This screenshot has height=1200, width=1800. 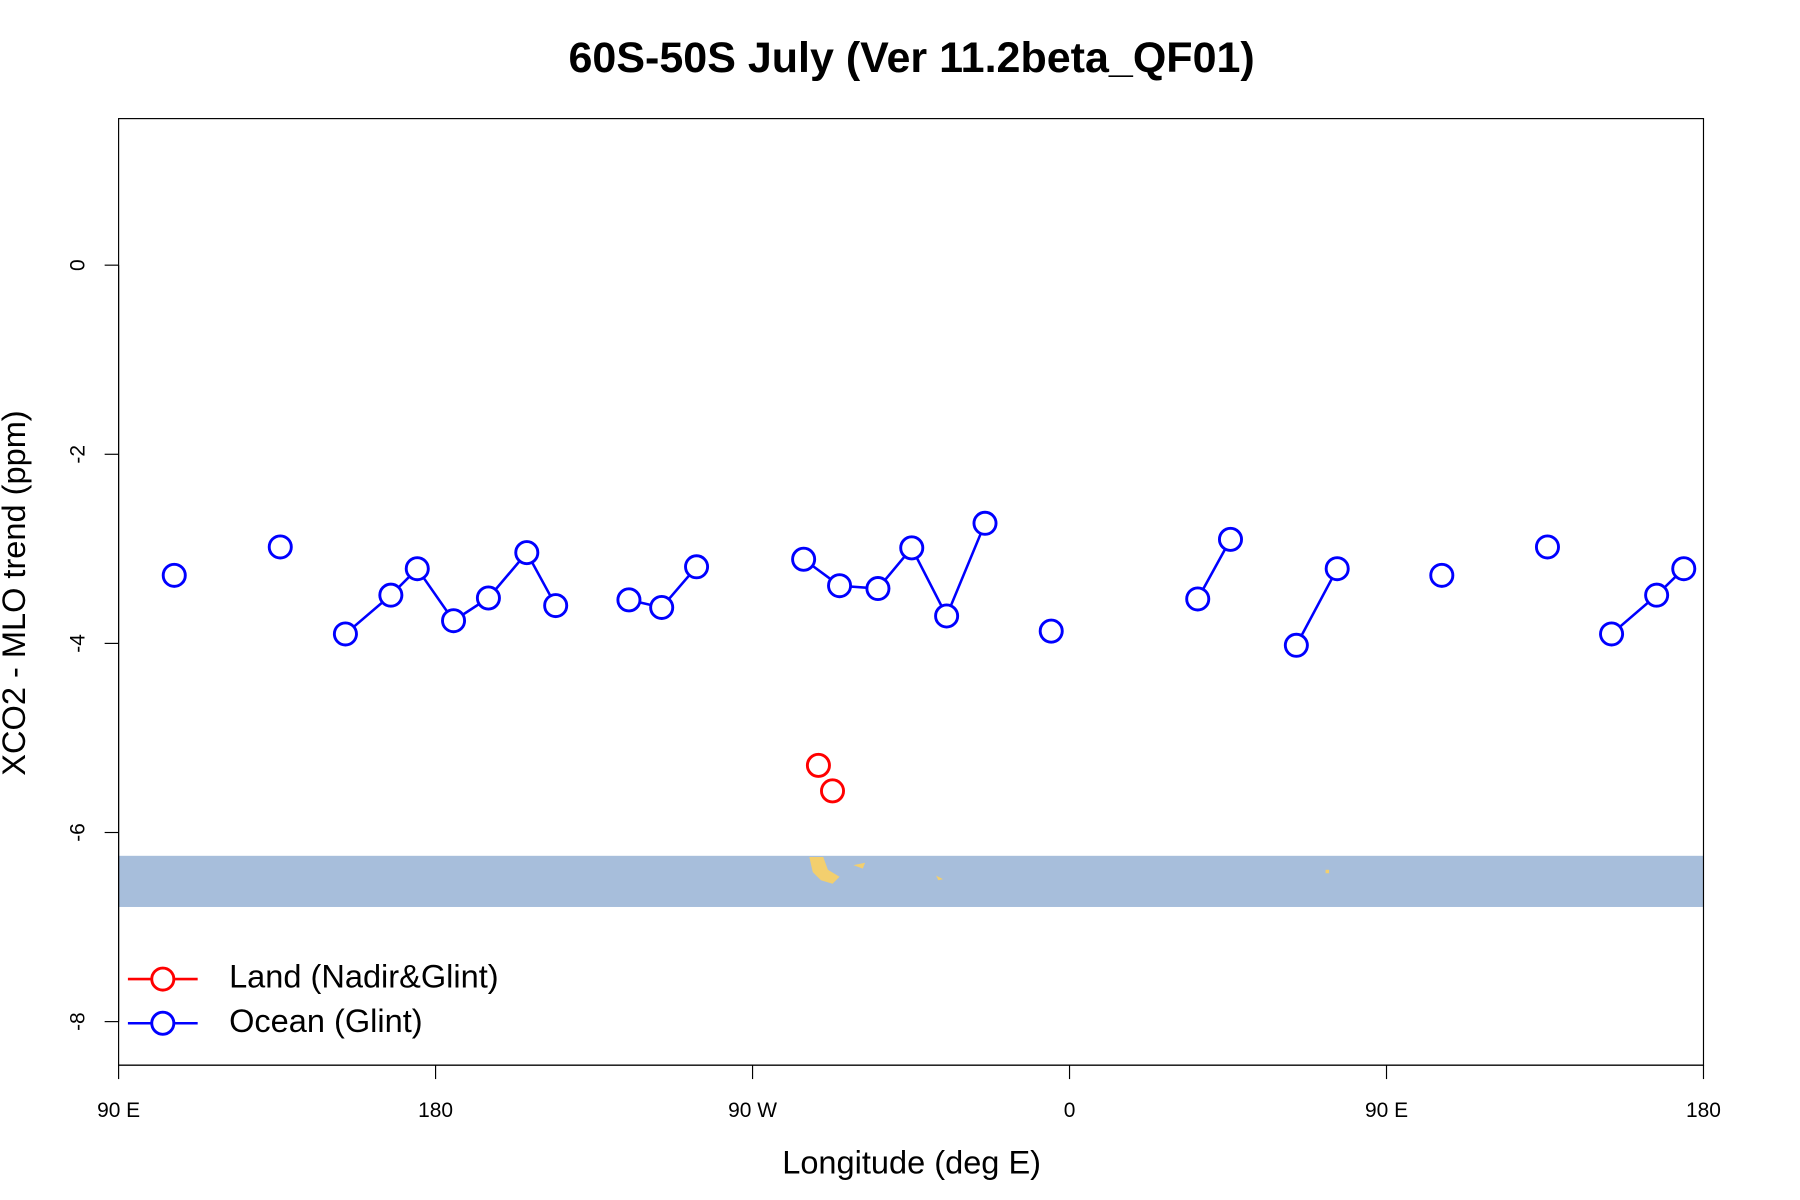 I want to click on x-axis-label: Longitude (deg E), so click(x=911, y=1163).